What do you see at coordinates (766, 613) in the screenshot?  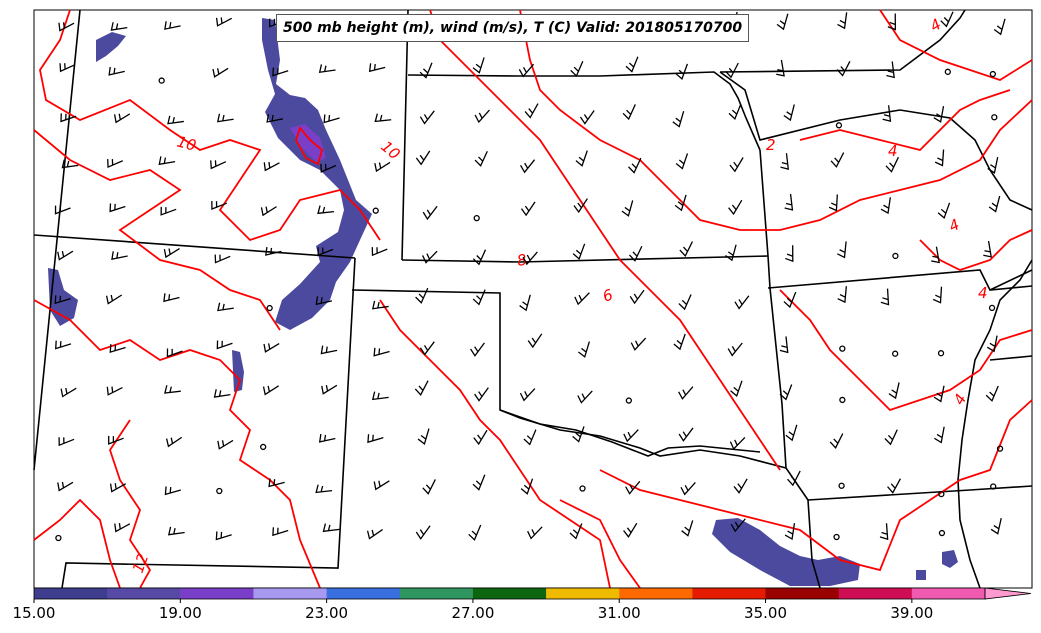 I see `colorbar-tick-label: 35.00` at bounding box center [766, 613].